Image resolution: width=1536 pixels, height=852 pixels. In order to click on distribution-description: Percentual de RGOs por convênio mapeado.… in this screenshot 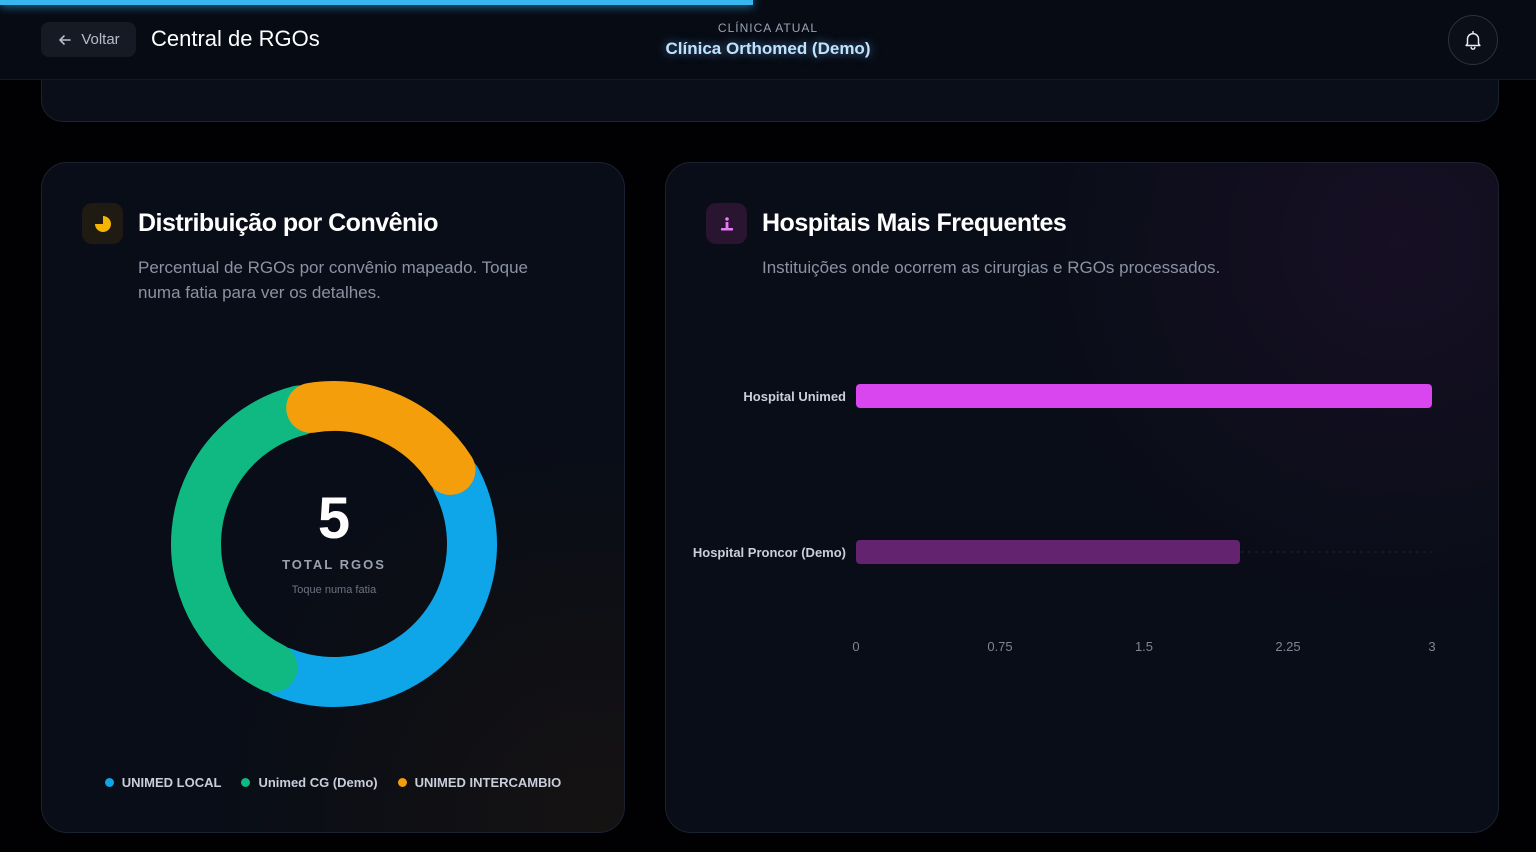, I will do `click(333, 280)`.